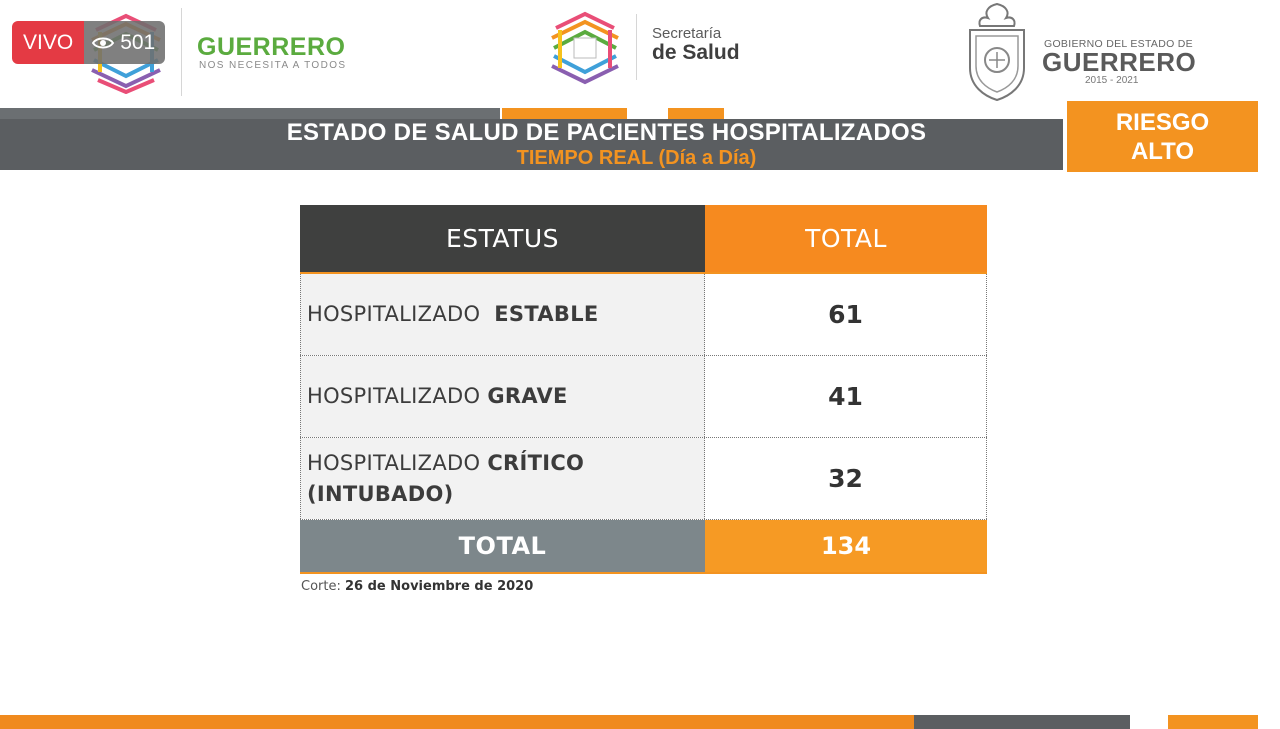 Image resolution: width=1280 pixels, height=729 pixels. What do you see at coordinates (502, 238) in the screenshot?
I see `header-status: ESTATUS` at bounding box center [502, 238].